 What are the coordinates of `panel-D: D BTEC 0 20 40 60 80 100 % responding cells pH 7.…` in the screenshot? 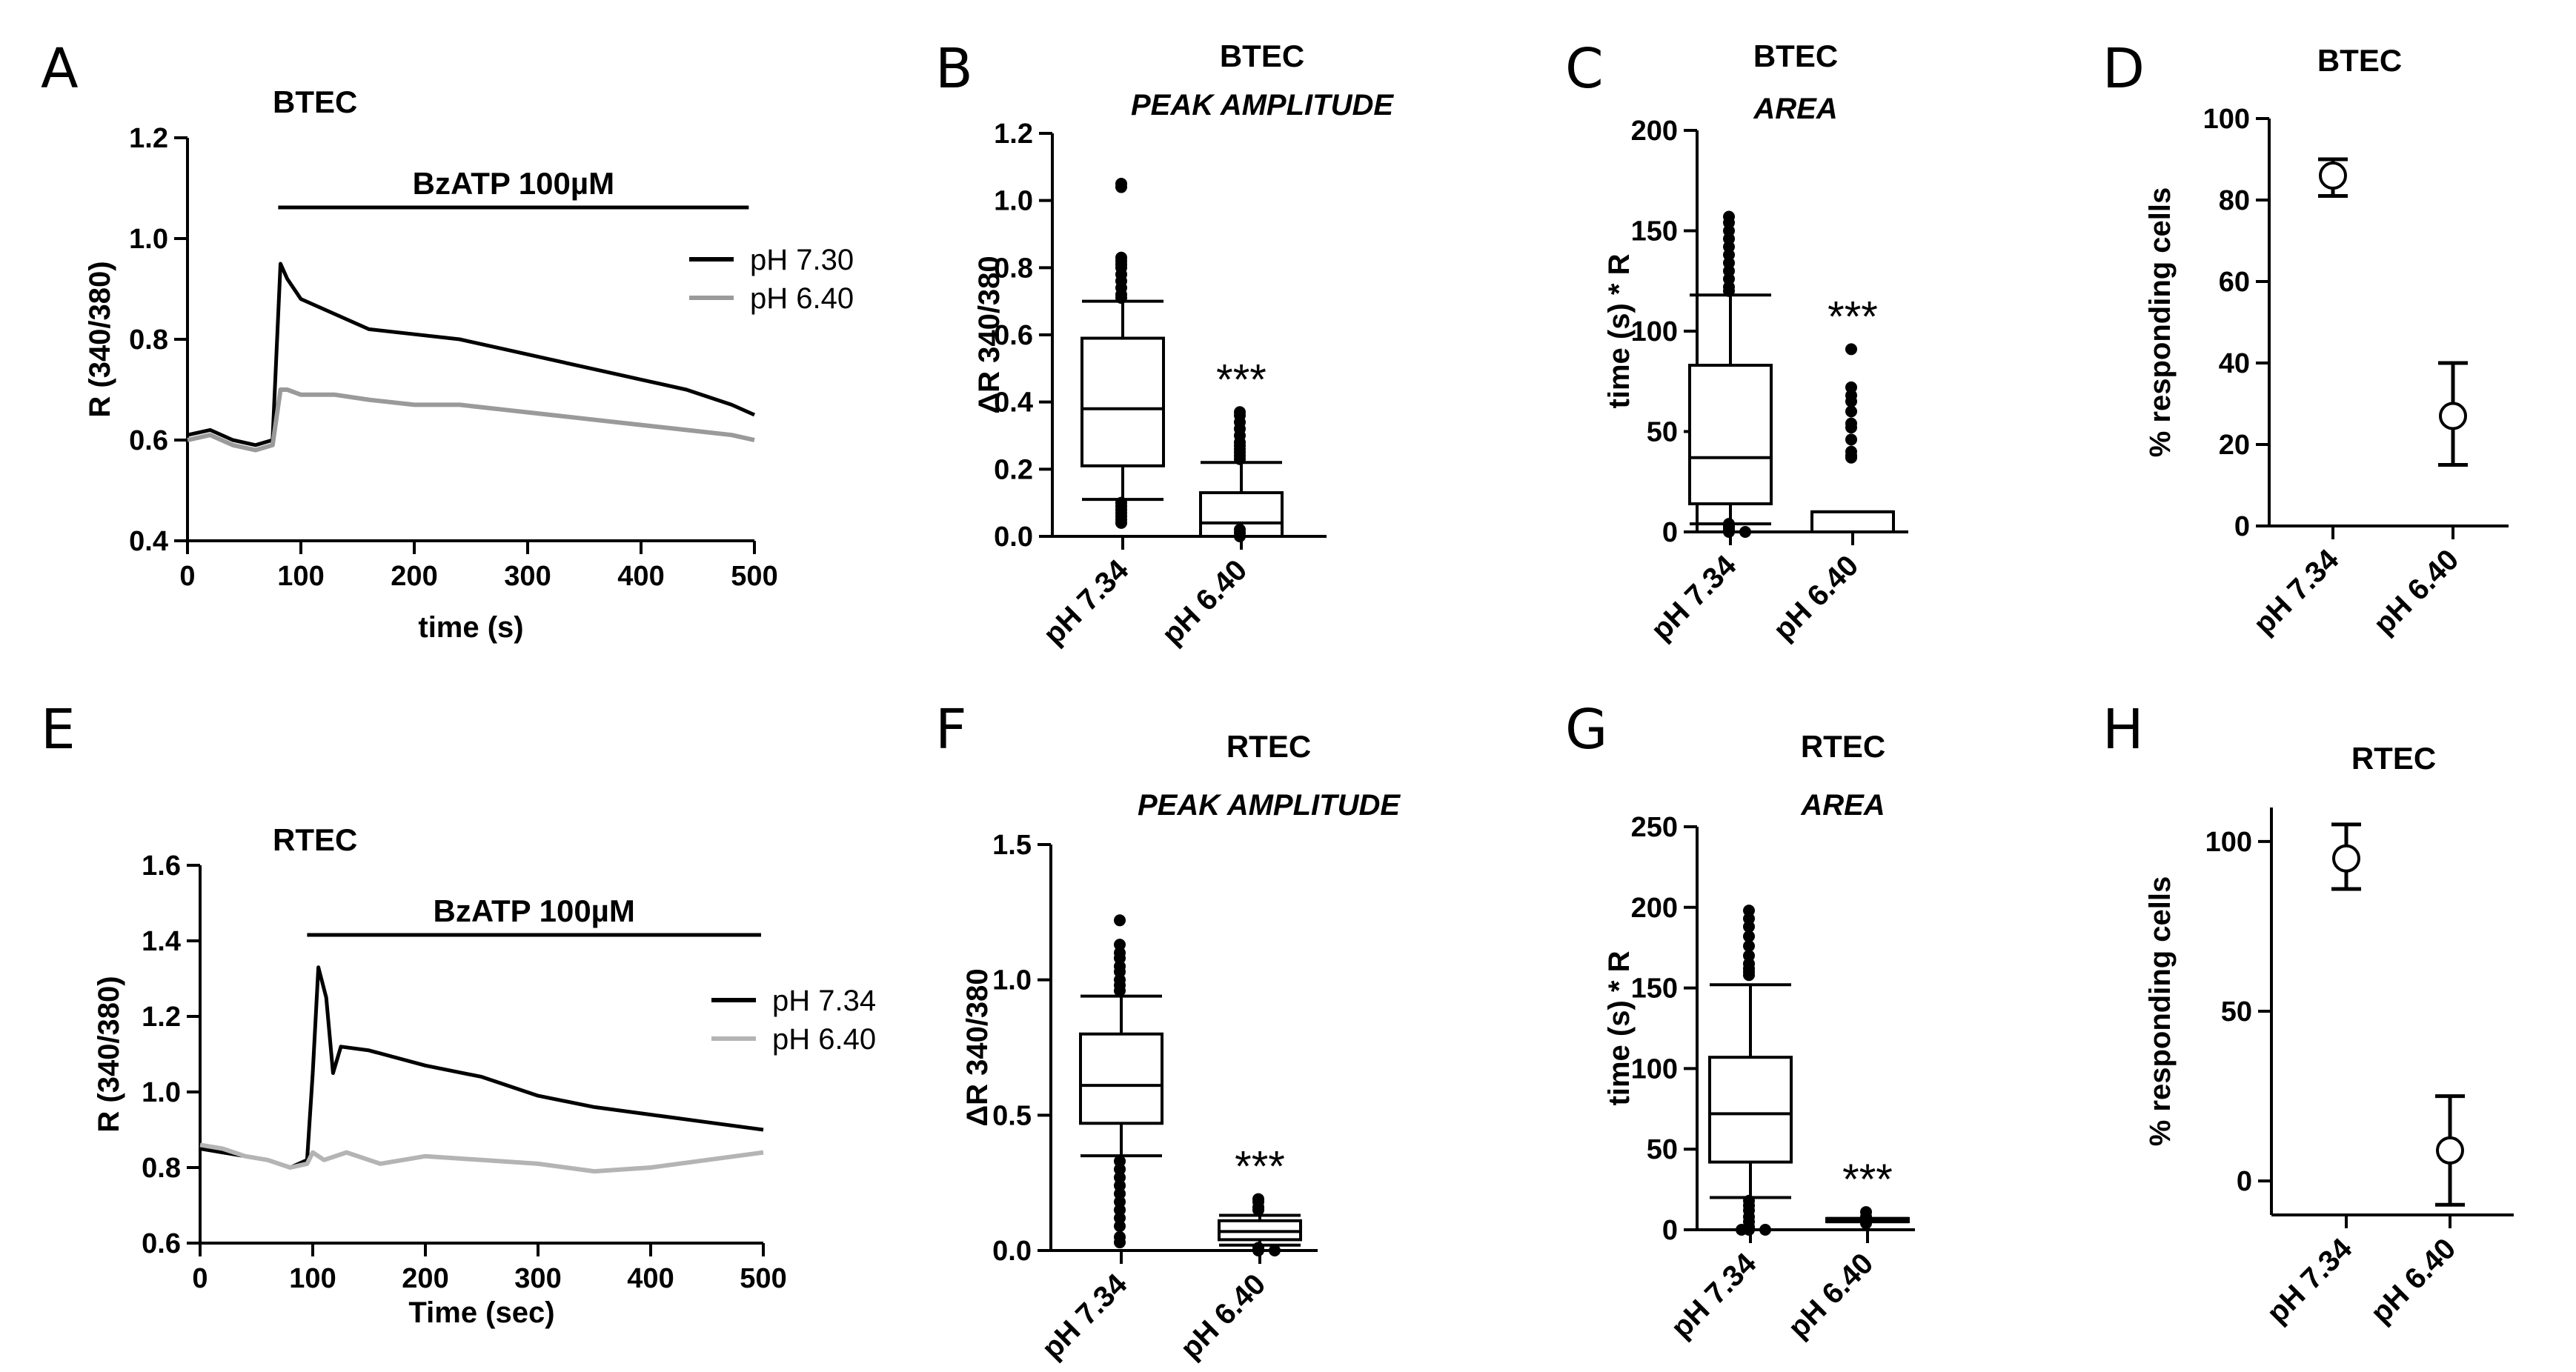 It's located at (2305, 339).